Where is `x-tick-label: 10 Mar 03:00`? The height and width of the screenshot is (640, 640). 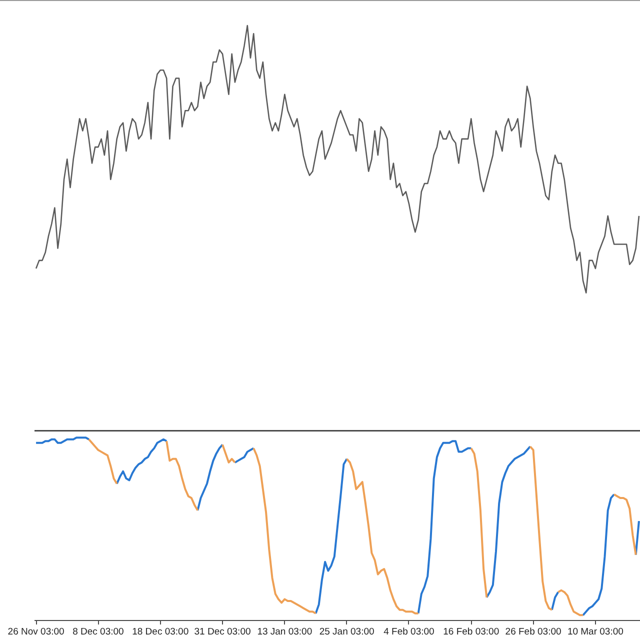
x-tick-label: 10 Mar 03:00 is located at coordinates (595, 632).